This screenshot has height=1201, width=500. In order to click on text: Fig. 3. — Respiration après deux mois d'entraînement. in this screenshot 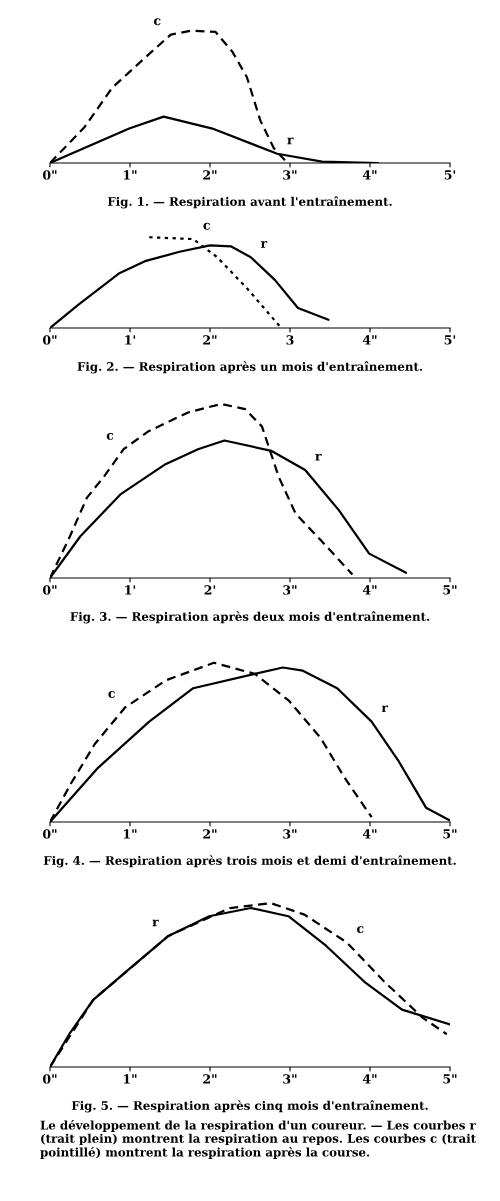, I will do `click(250, 617)`.